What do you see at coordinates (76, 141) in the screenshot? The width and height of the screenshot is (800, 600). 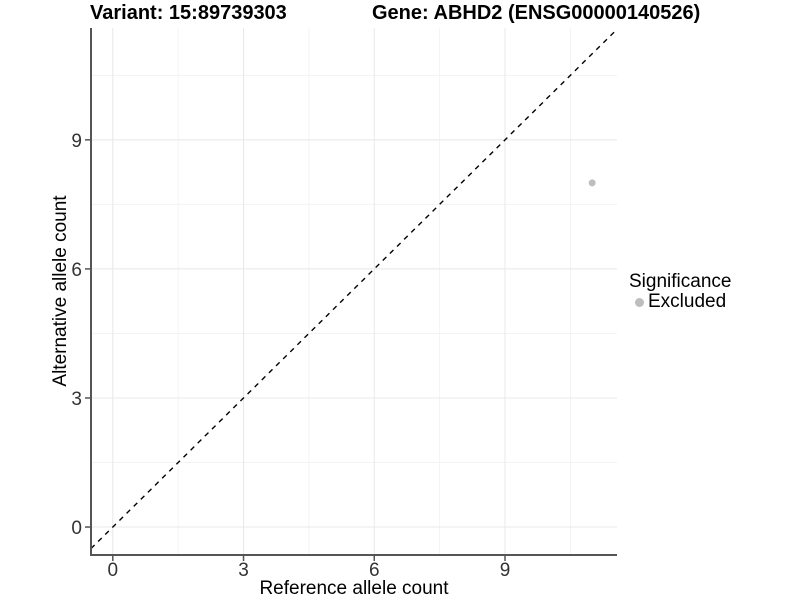 I see `y-tick-label: 9` at bounding box center [76, 141].